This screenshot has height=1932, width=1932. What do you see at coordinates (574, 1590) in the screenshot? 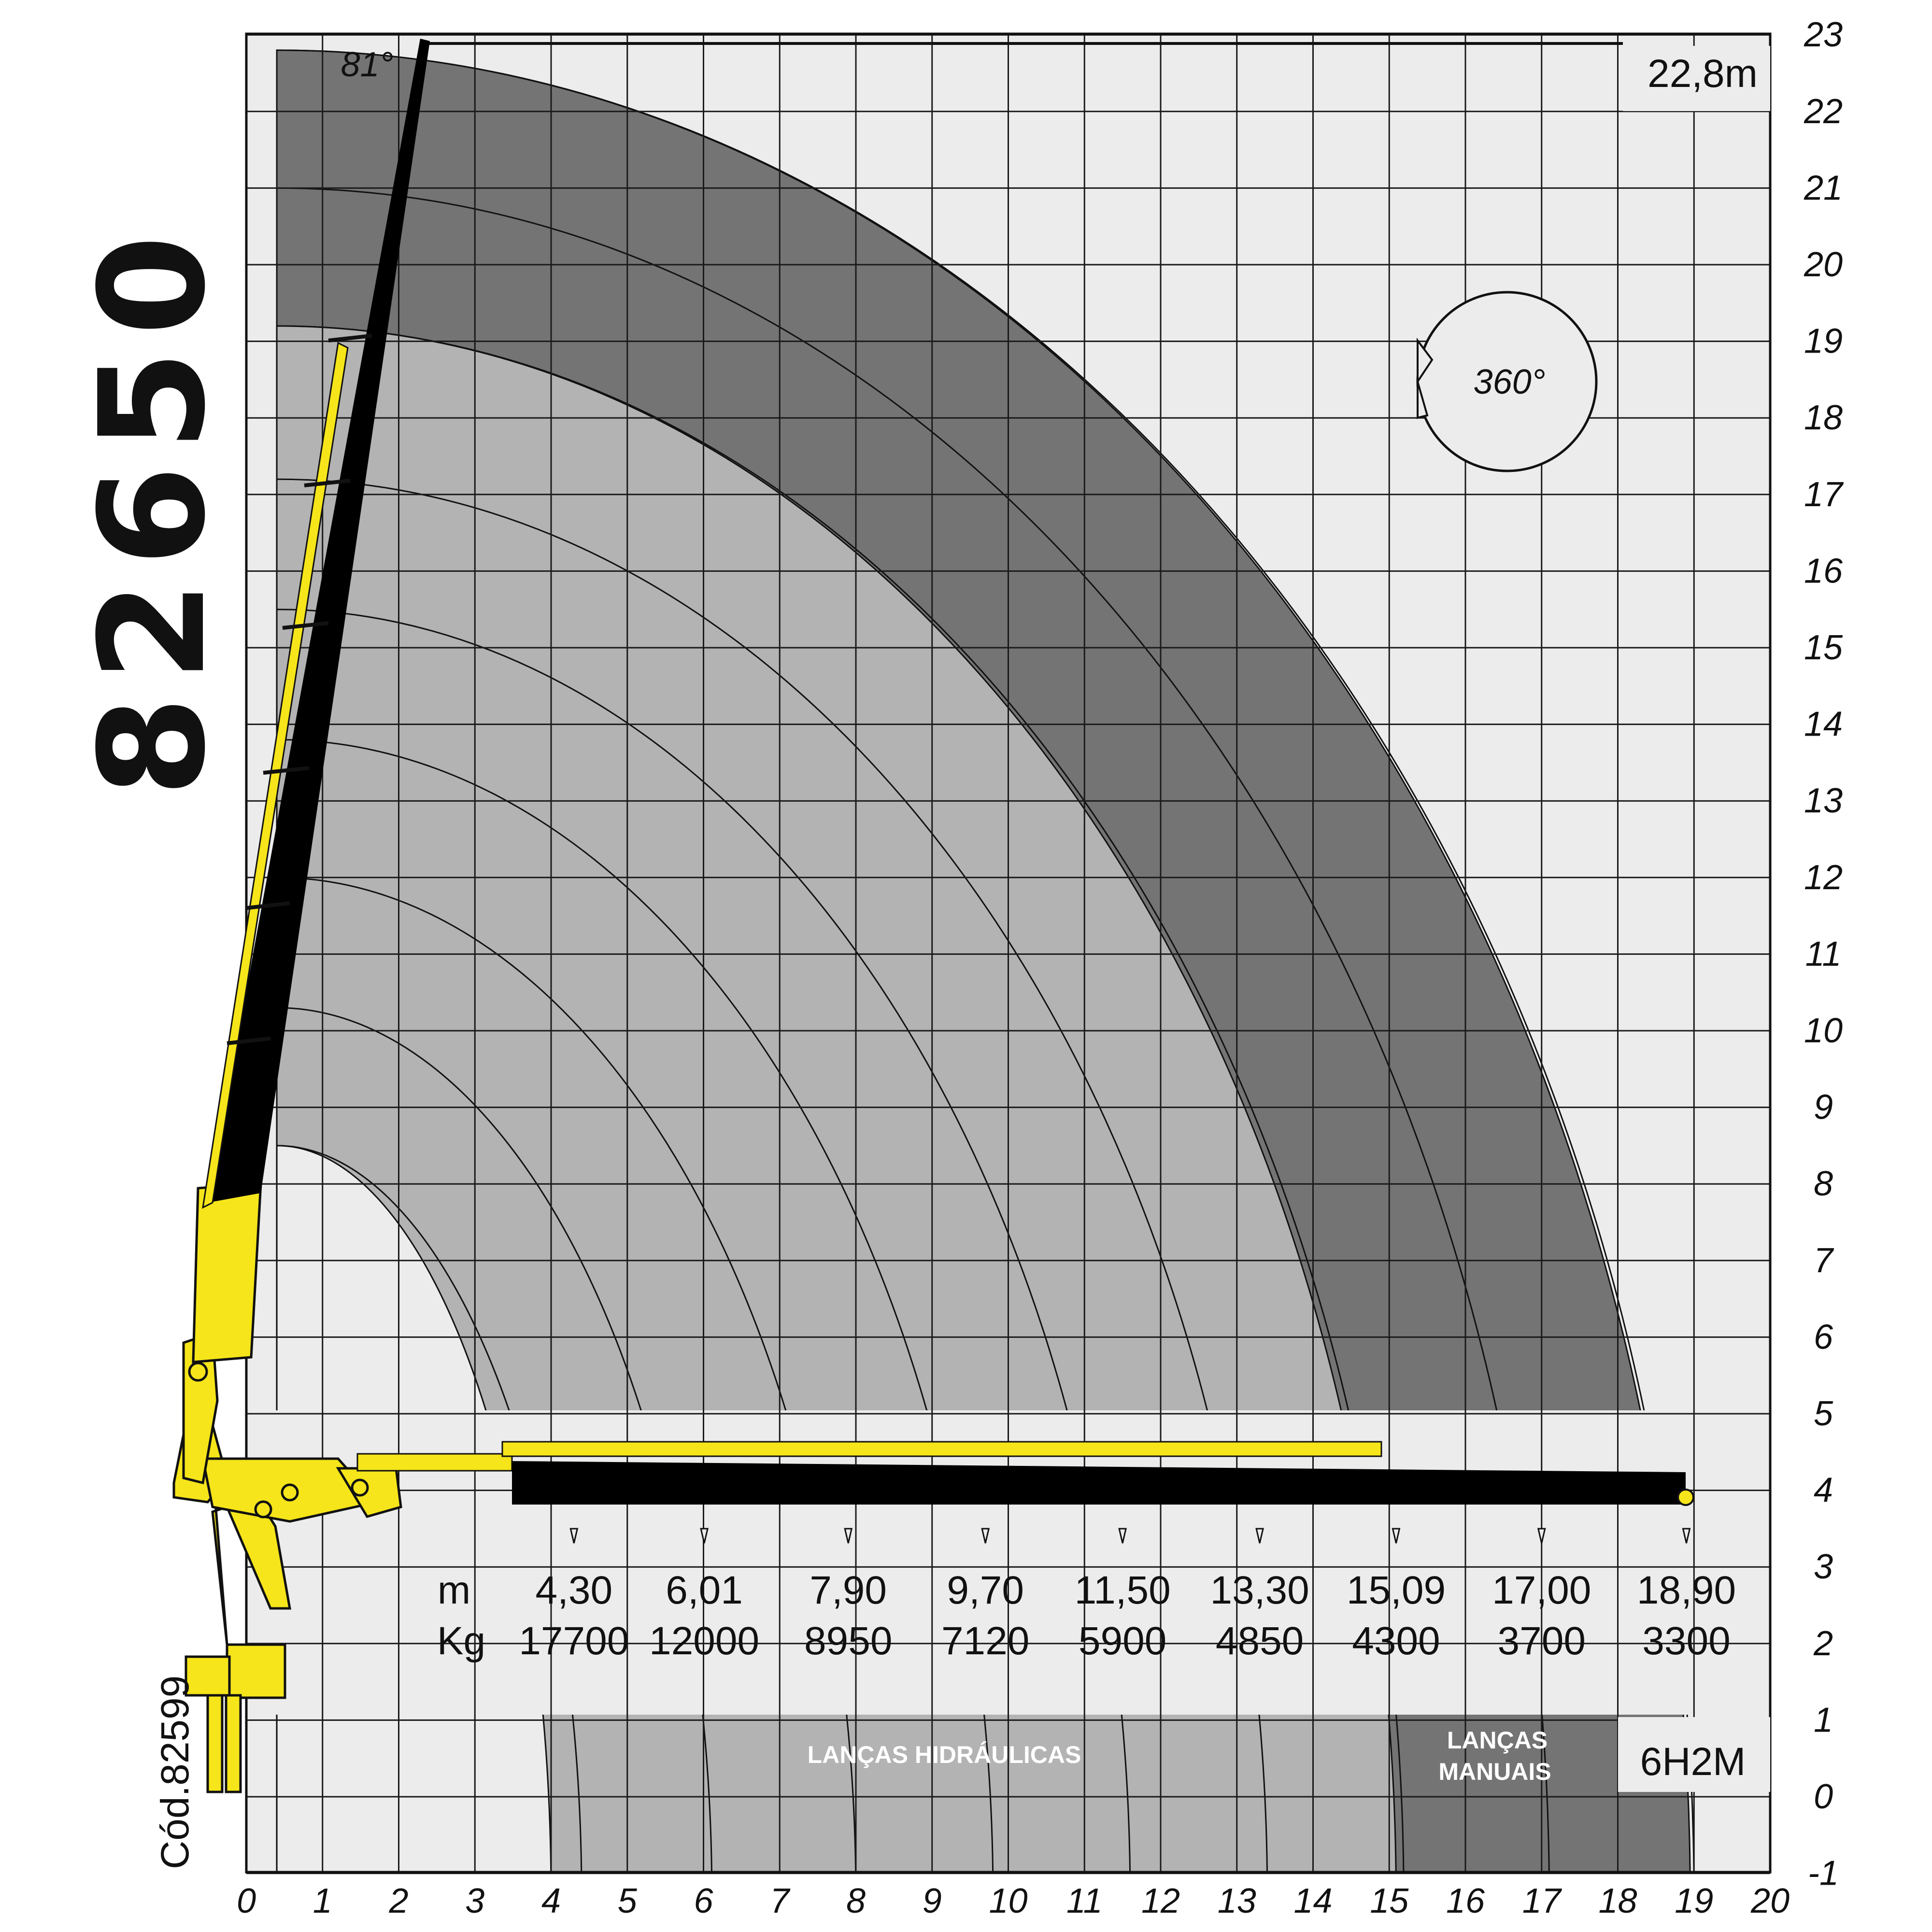
I see `reach-value: 4,30` at bounding box center [574, 1590].